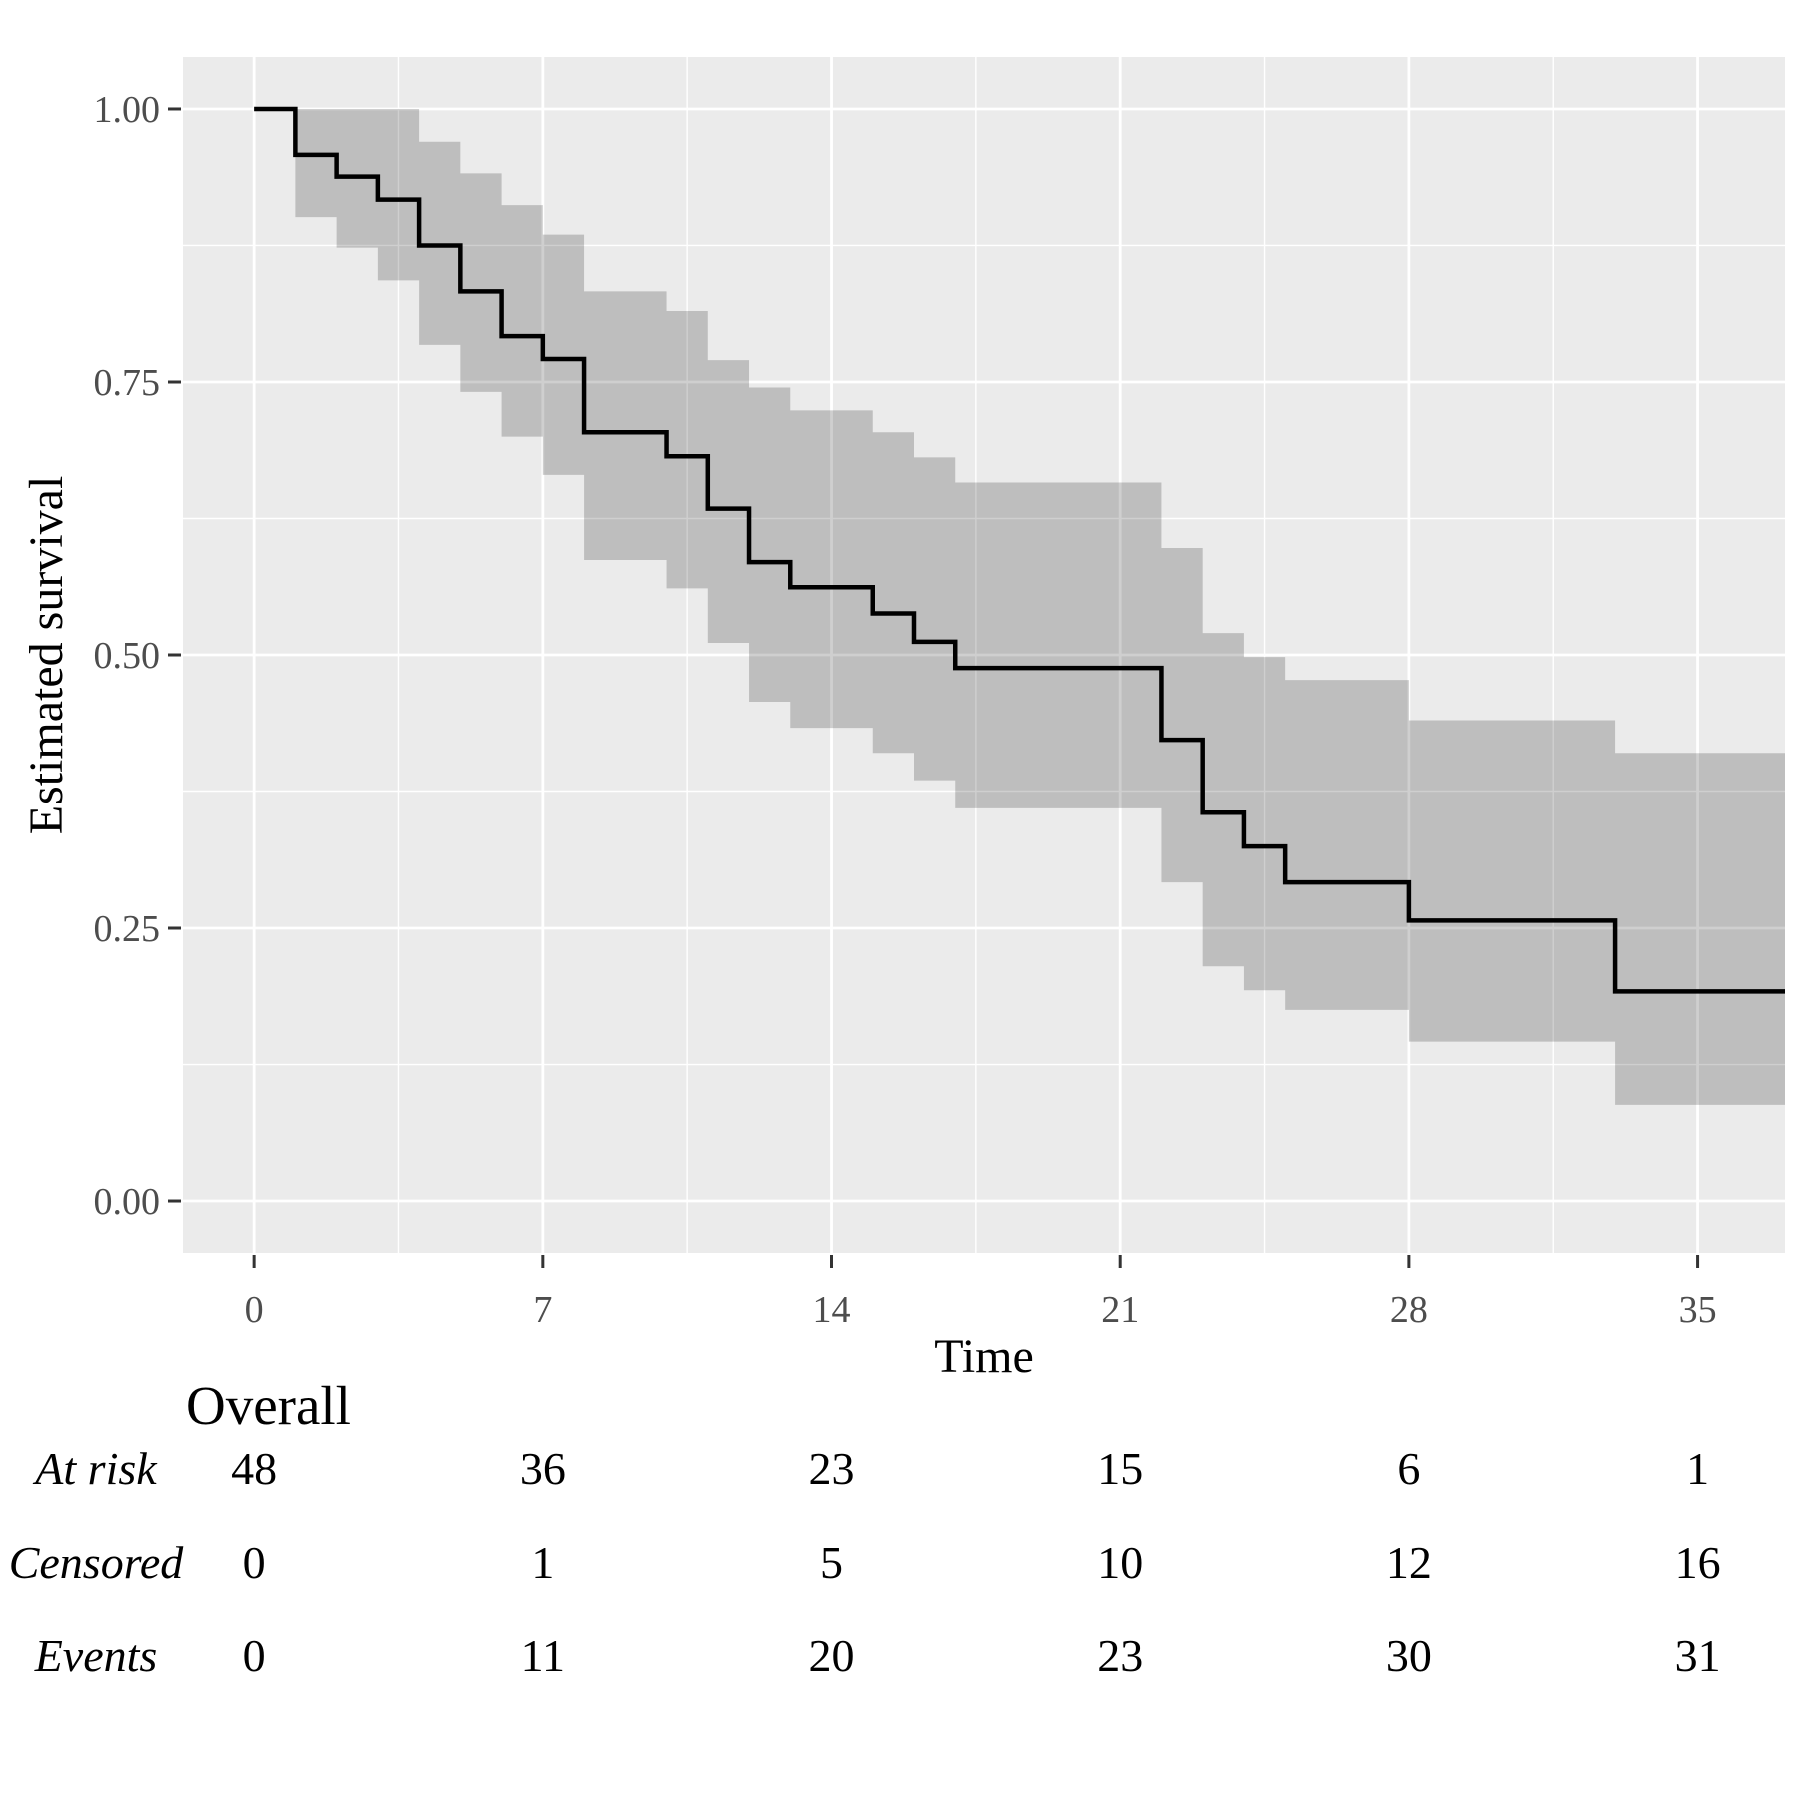 The height and width of the screenshot is (1805, 1800). Describe the element at coordinates (831, 1562) in the screenshot. I see `risk-table-value: 5` at that location.